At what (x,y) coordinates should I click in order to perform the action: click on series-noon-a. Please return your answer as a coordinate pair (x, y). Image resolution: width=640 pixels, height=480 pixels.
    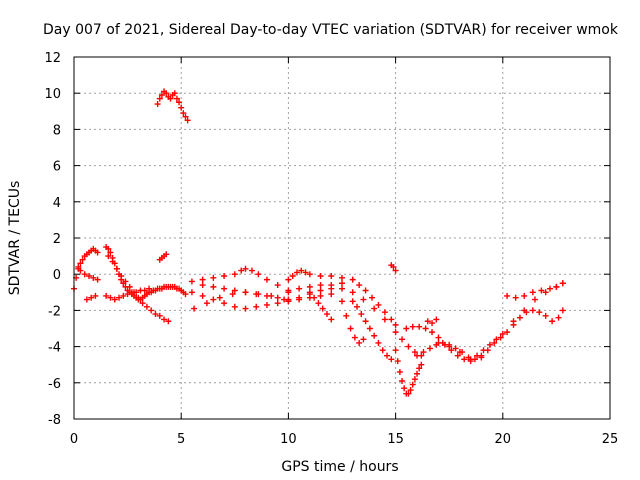
    Looking at the image, I should click on (342, 297).